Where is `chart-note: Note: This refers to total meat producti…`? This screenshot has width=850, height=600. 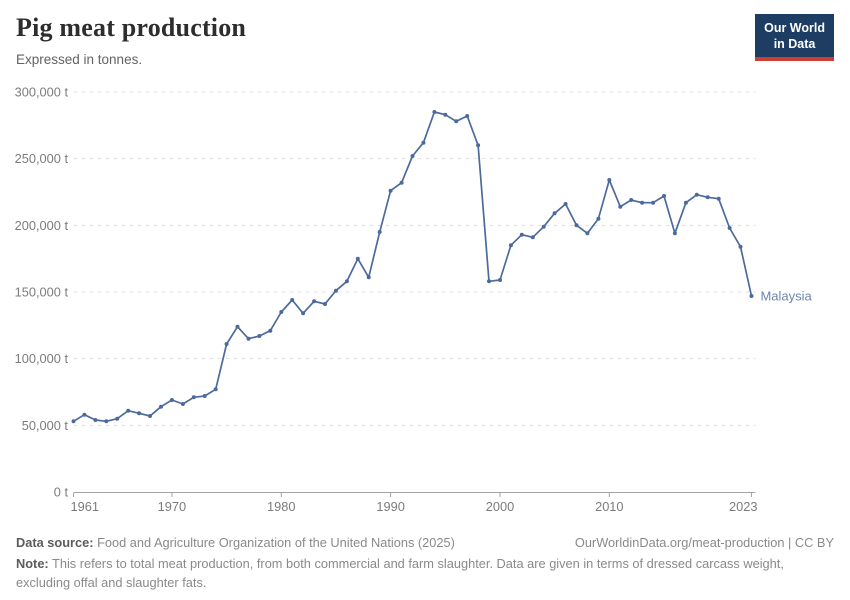 chart-note: Note: This refers to total meat producti… is located at coordinates (425, 573).